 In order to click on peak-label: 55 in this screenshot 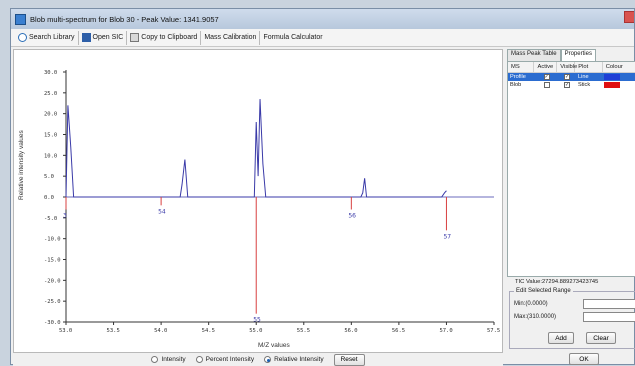, I will do `click(257, 320)`.